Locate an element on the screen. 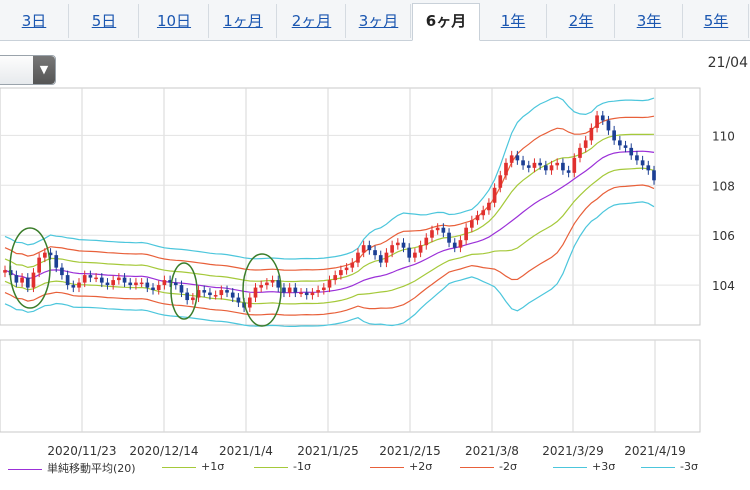 The width and height of the screenshot is (750, 490). period-tabs: 3日 5日 10日 1ヶ月 2ヶ月 3ヶ月 6ヶ月 1年 2年 3年 5年 is located at coordinates (375, 20).